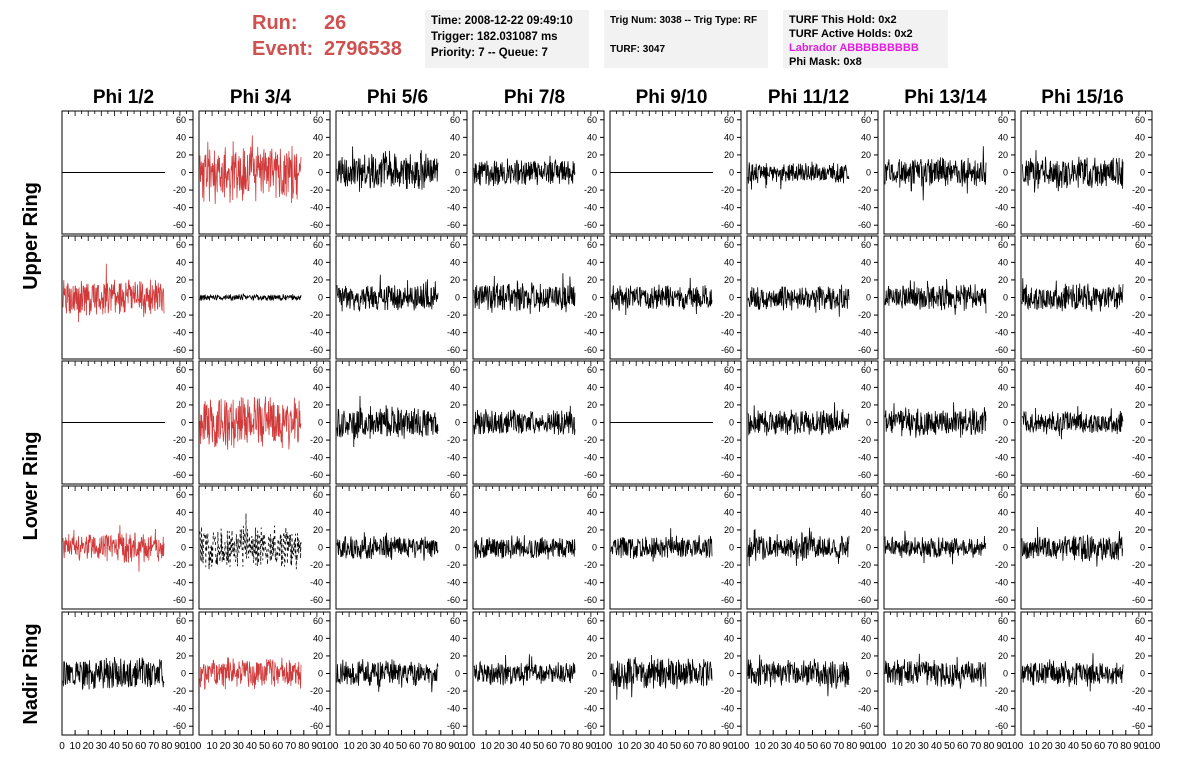 Image resolution: width=1196 pixels, height=772 pixels. I want to click on x-tick-label: 70, so click(839, 746).